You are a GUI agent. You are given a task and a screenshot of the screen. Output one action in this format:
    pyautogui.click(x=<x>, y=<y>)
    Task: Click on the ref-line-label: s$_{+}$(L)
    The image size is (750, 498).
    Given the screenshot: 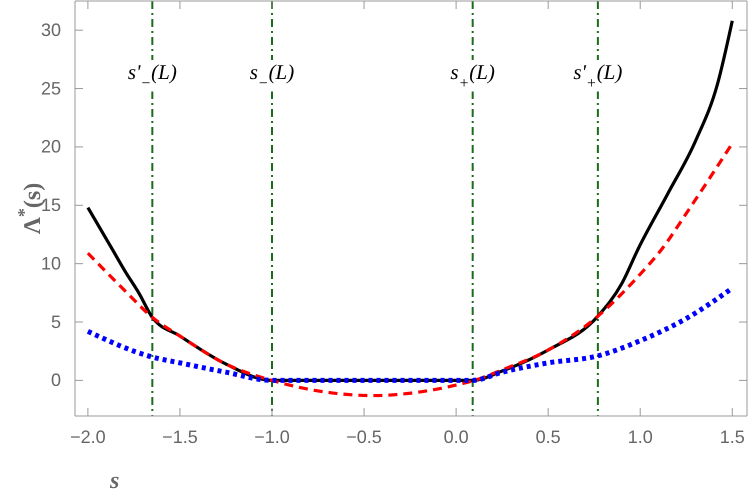 What is the action you would take?
    pyautogui.click(x=472, y=76)
    